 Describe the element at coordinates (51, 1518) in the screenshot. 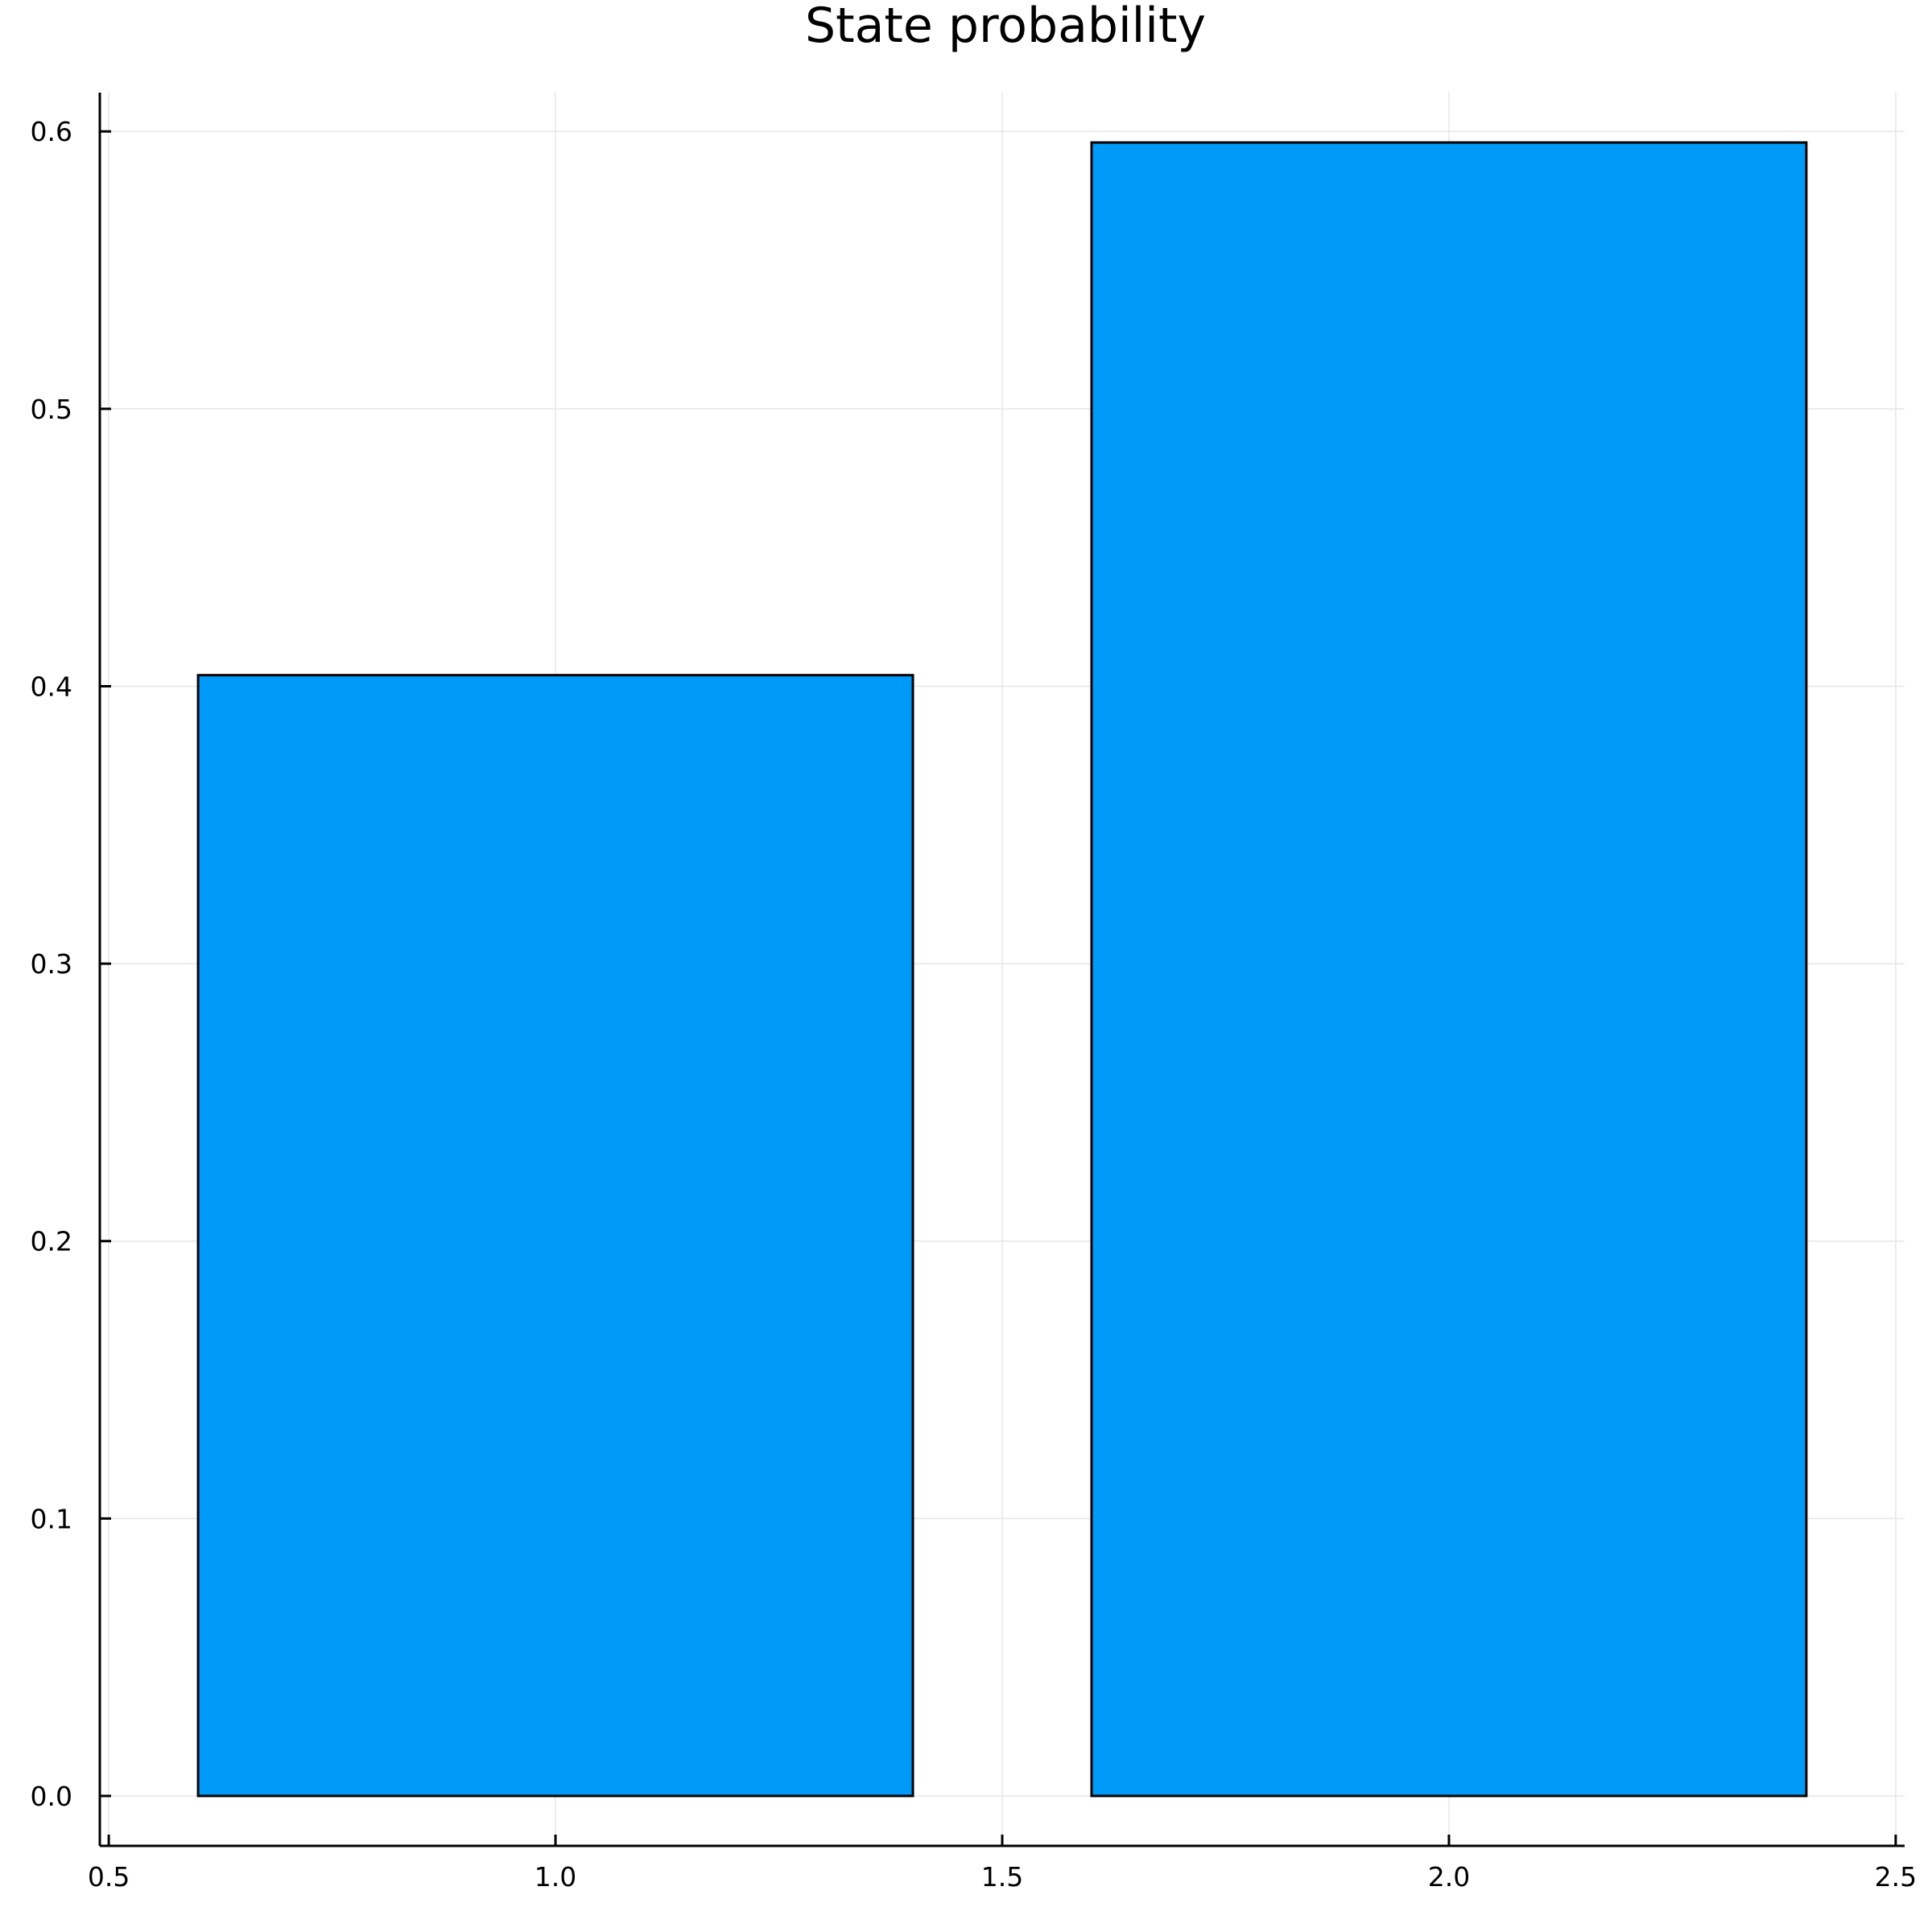

I see `y-tick-label-1: 0.1` at that location.